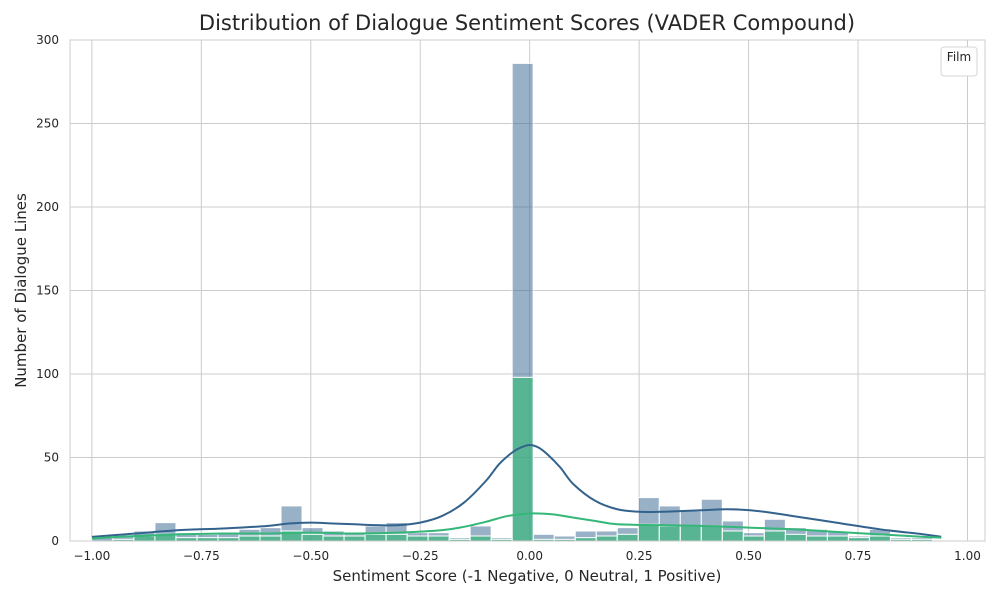 The image size is (1000, 600). I want to click on x-tick-label: 0.75, so click(858, 556).